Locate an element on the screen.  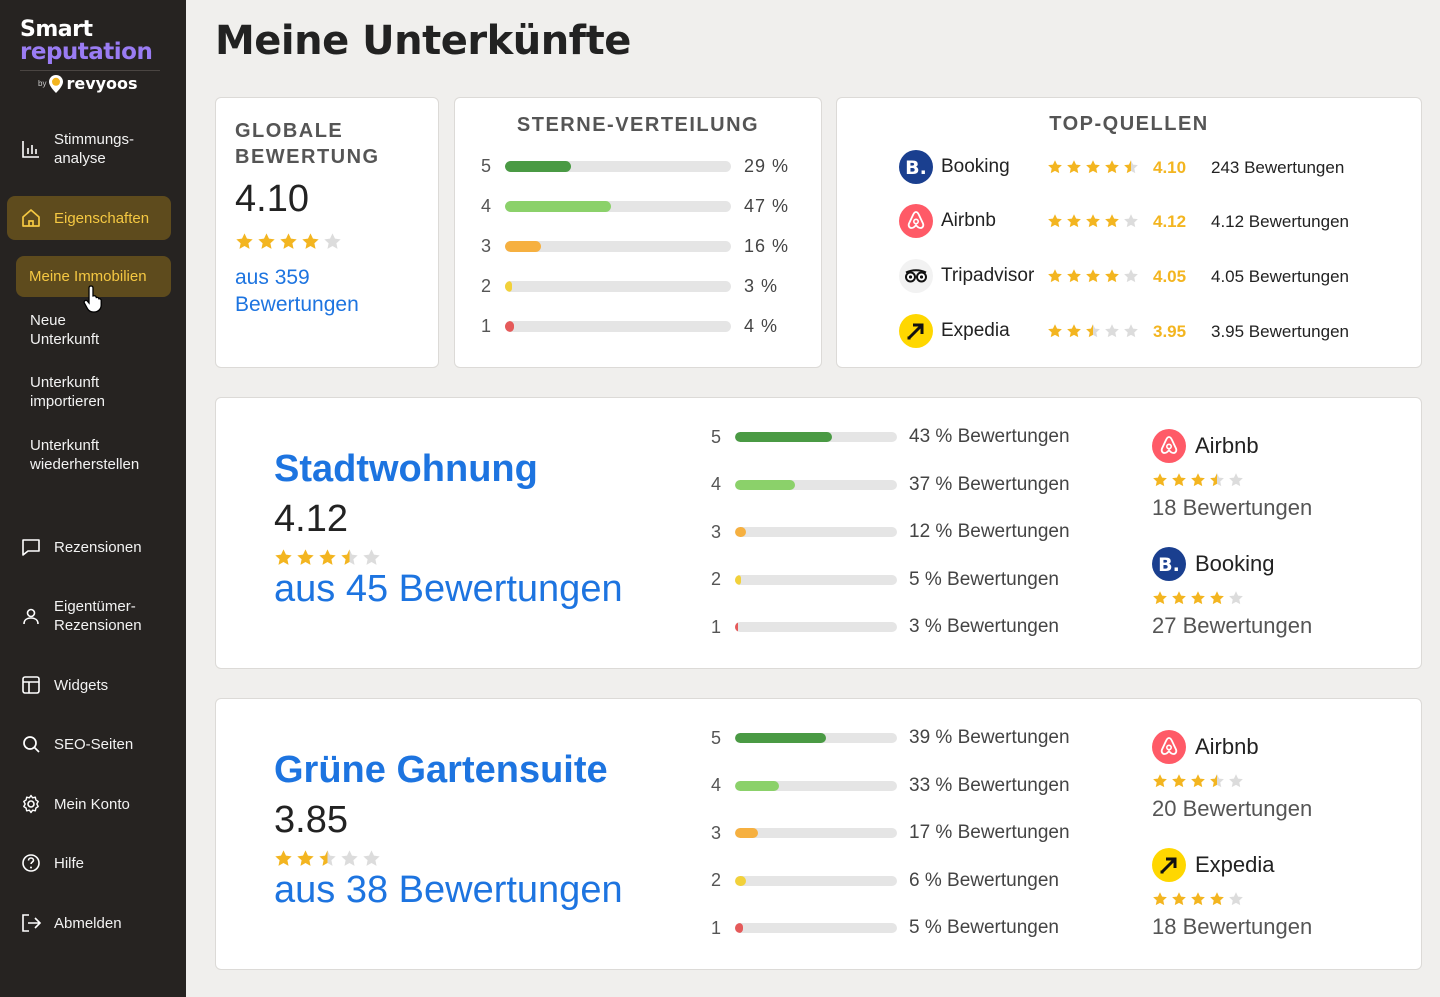
brand-divider is located at coordinates (90, 70).